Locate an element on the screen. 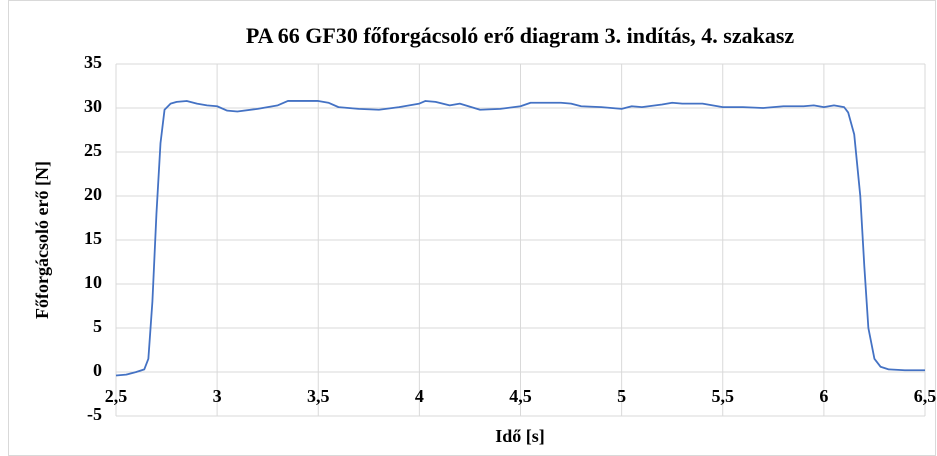  y-tick-label: -5 is located at coordinates (94, 414).